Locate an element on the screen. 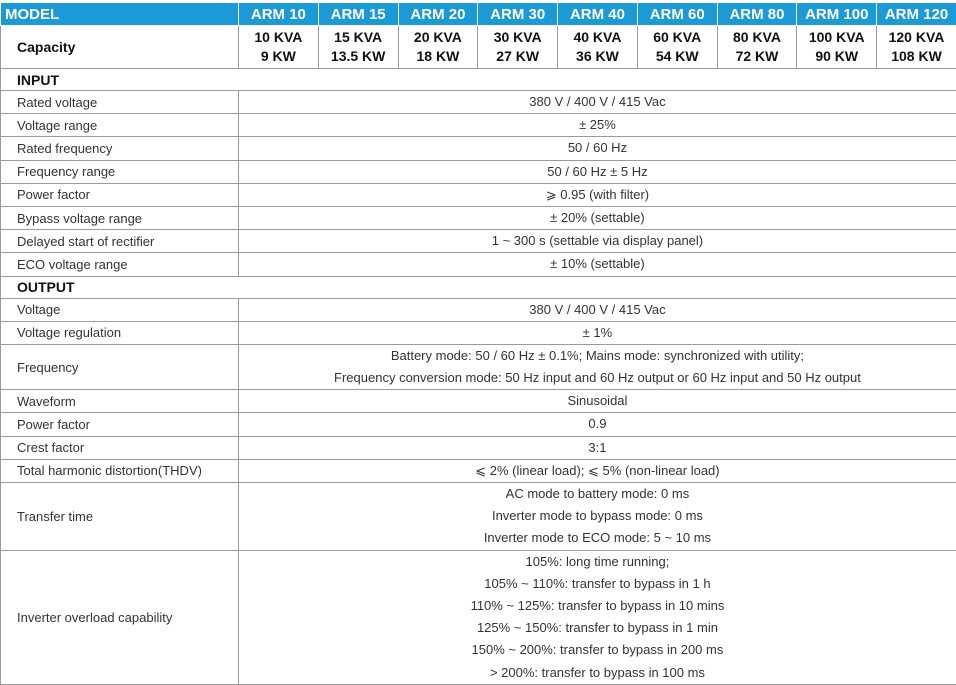 Image resolution: width=956 pixels, height=685 pixels. spec-line: ± 1% is located at coordinates (597, 333).